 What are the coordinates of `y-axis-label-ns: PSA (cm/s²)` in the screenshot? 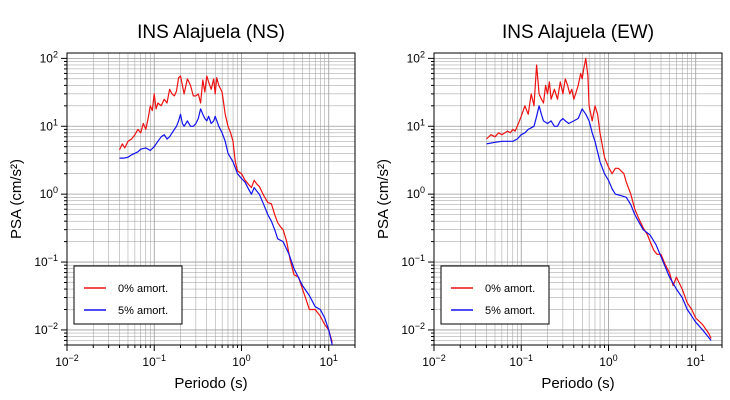 It's located at (16, 199).